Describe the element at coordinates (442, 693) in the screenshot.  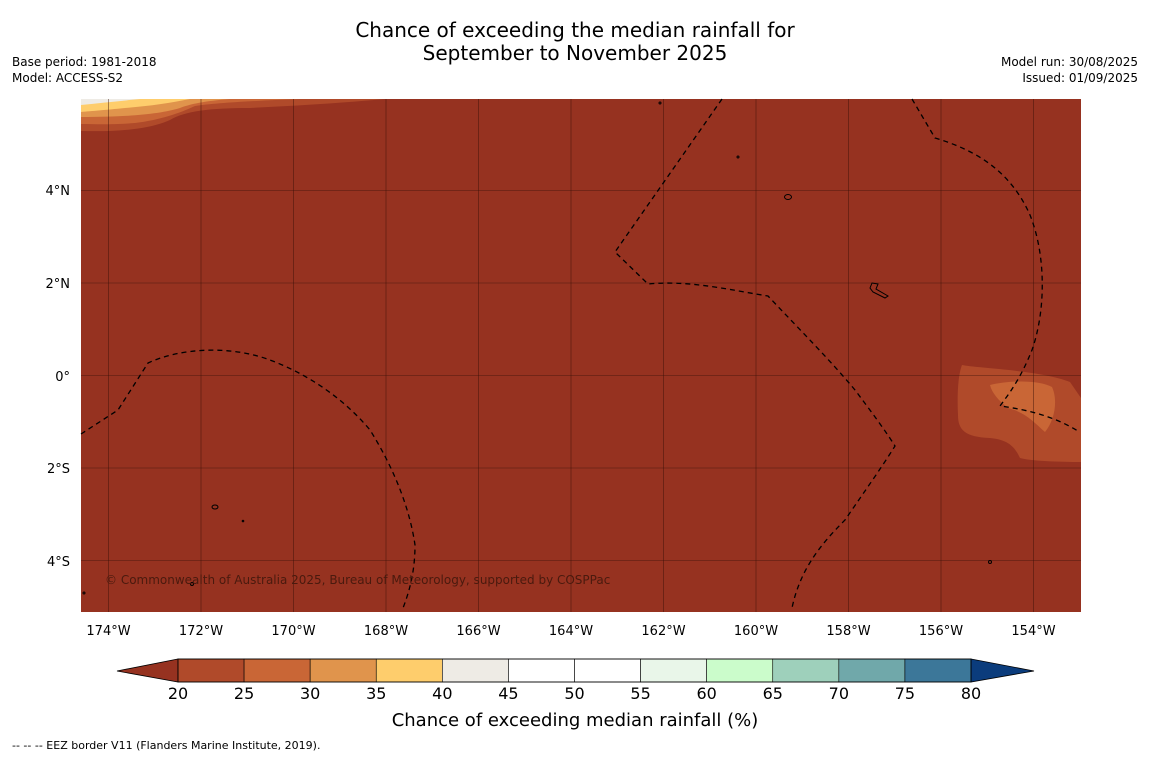
I see `colorbar-tick-label: 40` at that location.